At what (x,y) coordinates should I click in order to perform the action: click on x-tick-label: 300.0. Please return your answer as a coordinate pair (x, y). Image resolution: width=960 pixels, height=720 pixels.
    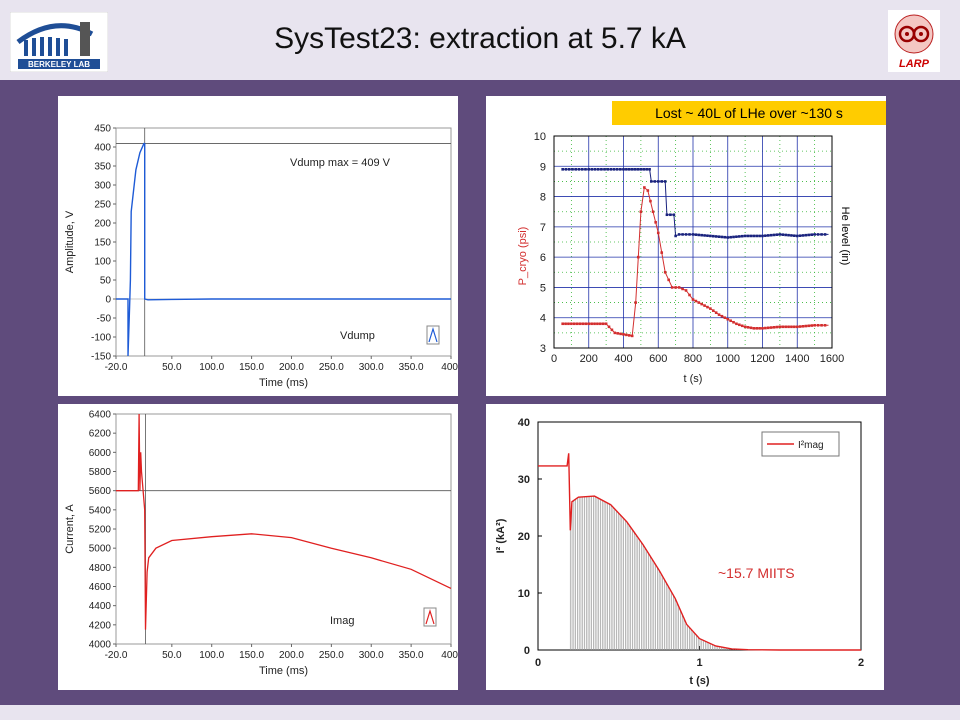
    Looking at the image, I should click on (371, 655).